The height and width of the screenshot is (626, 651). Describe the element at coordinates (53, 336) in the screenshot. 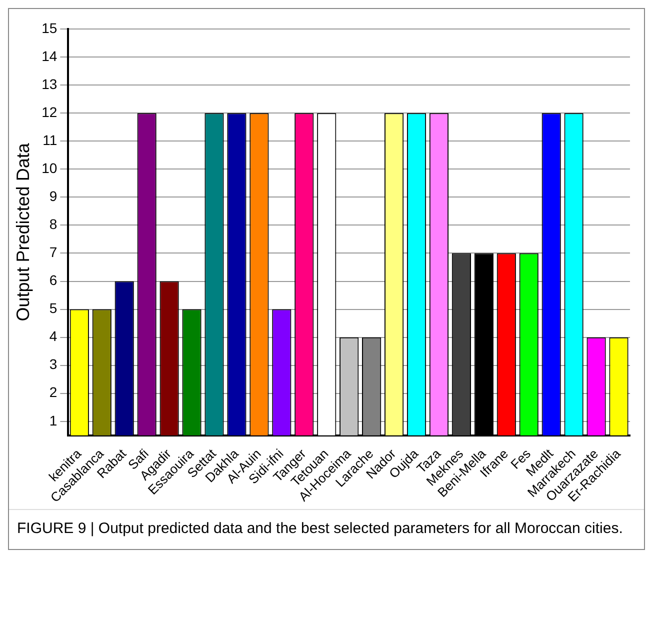

I see `y-tick-label: 4` at that location.